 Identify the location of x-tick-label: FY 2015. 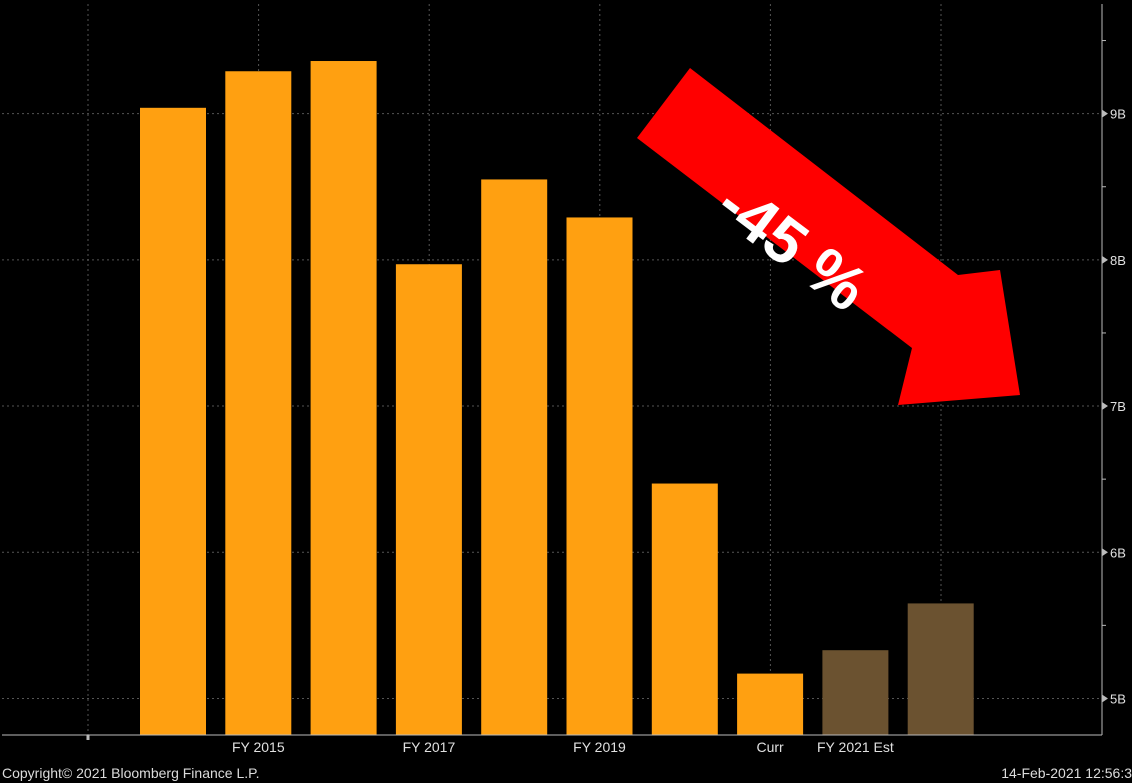
(258, 747).